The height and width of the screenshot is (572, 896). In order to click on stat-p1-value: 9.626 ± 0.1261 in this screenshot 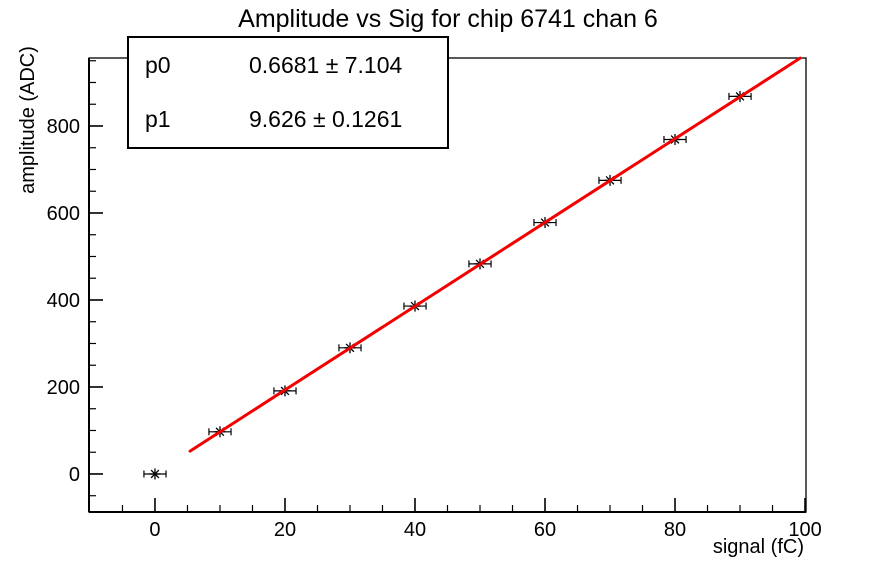, I will do `click(326, 119)`.